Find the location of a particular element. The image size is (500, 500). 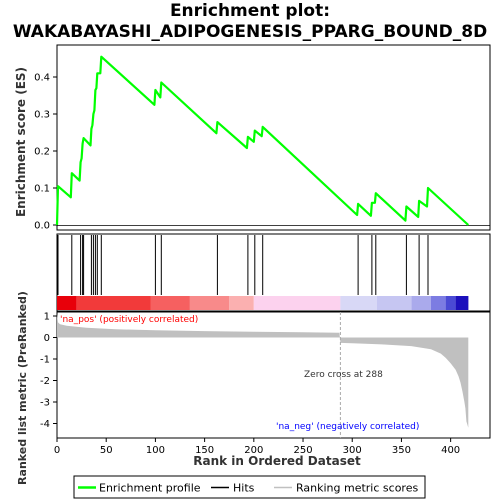

ranking-tick-label: 1 is located at coordinates (47, 317).